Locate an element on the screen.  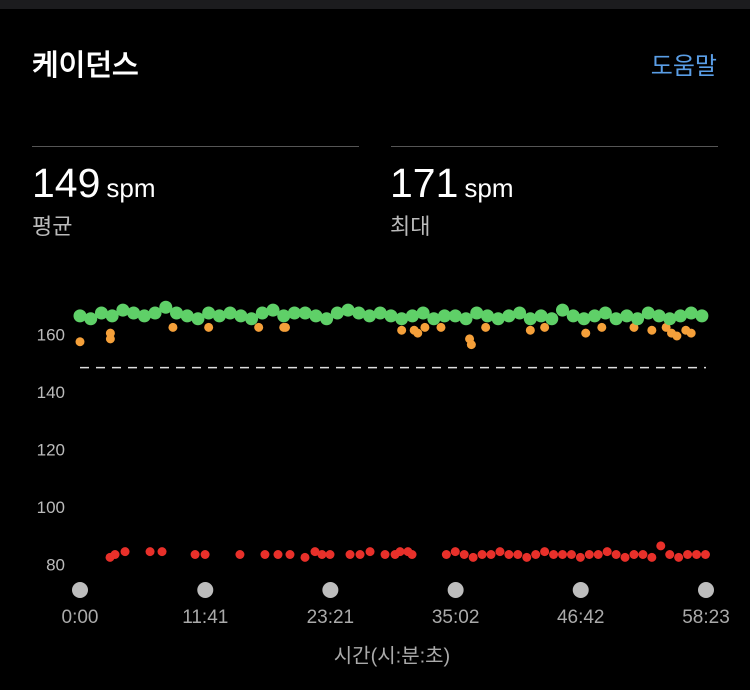
x-tick-label: 23:21 is located at coordinates (331, 617).